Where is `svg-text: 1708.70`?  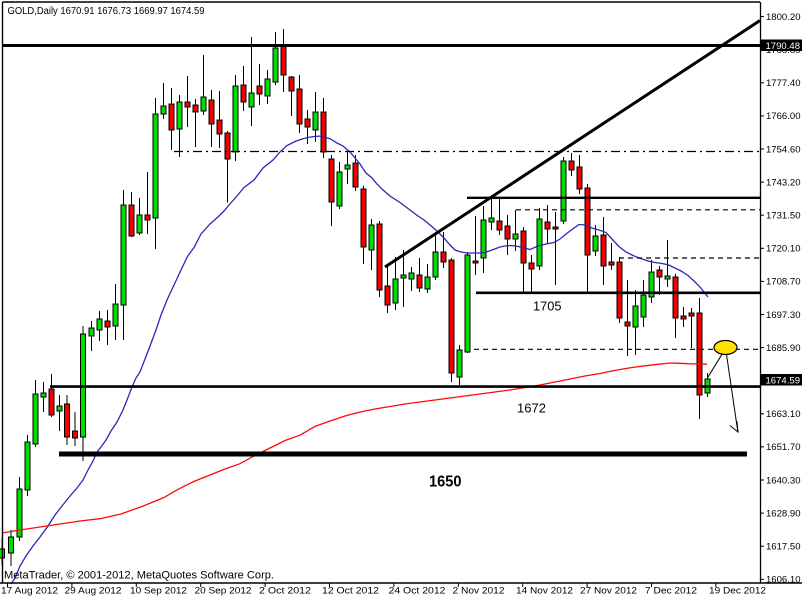
svg-text: 1708.70 is located at coordinates (783, 282).